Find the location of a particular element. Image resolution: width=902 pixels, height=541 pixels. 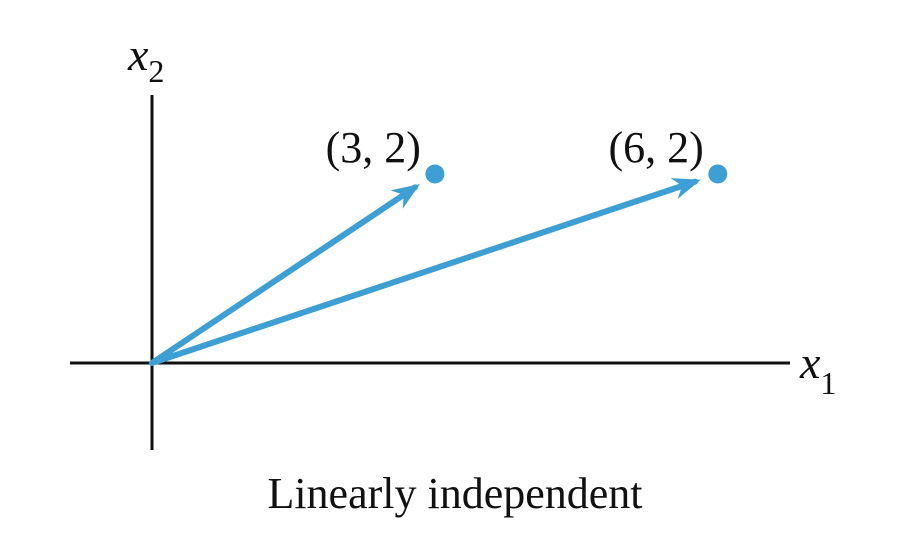

x-axis-sub: 1 is located at coordinates (828, 383).